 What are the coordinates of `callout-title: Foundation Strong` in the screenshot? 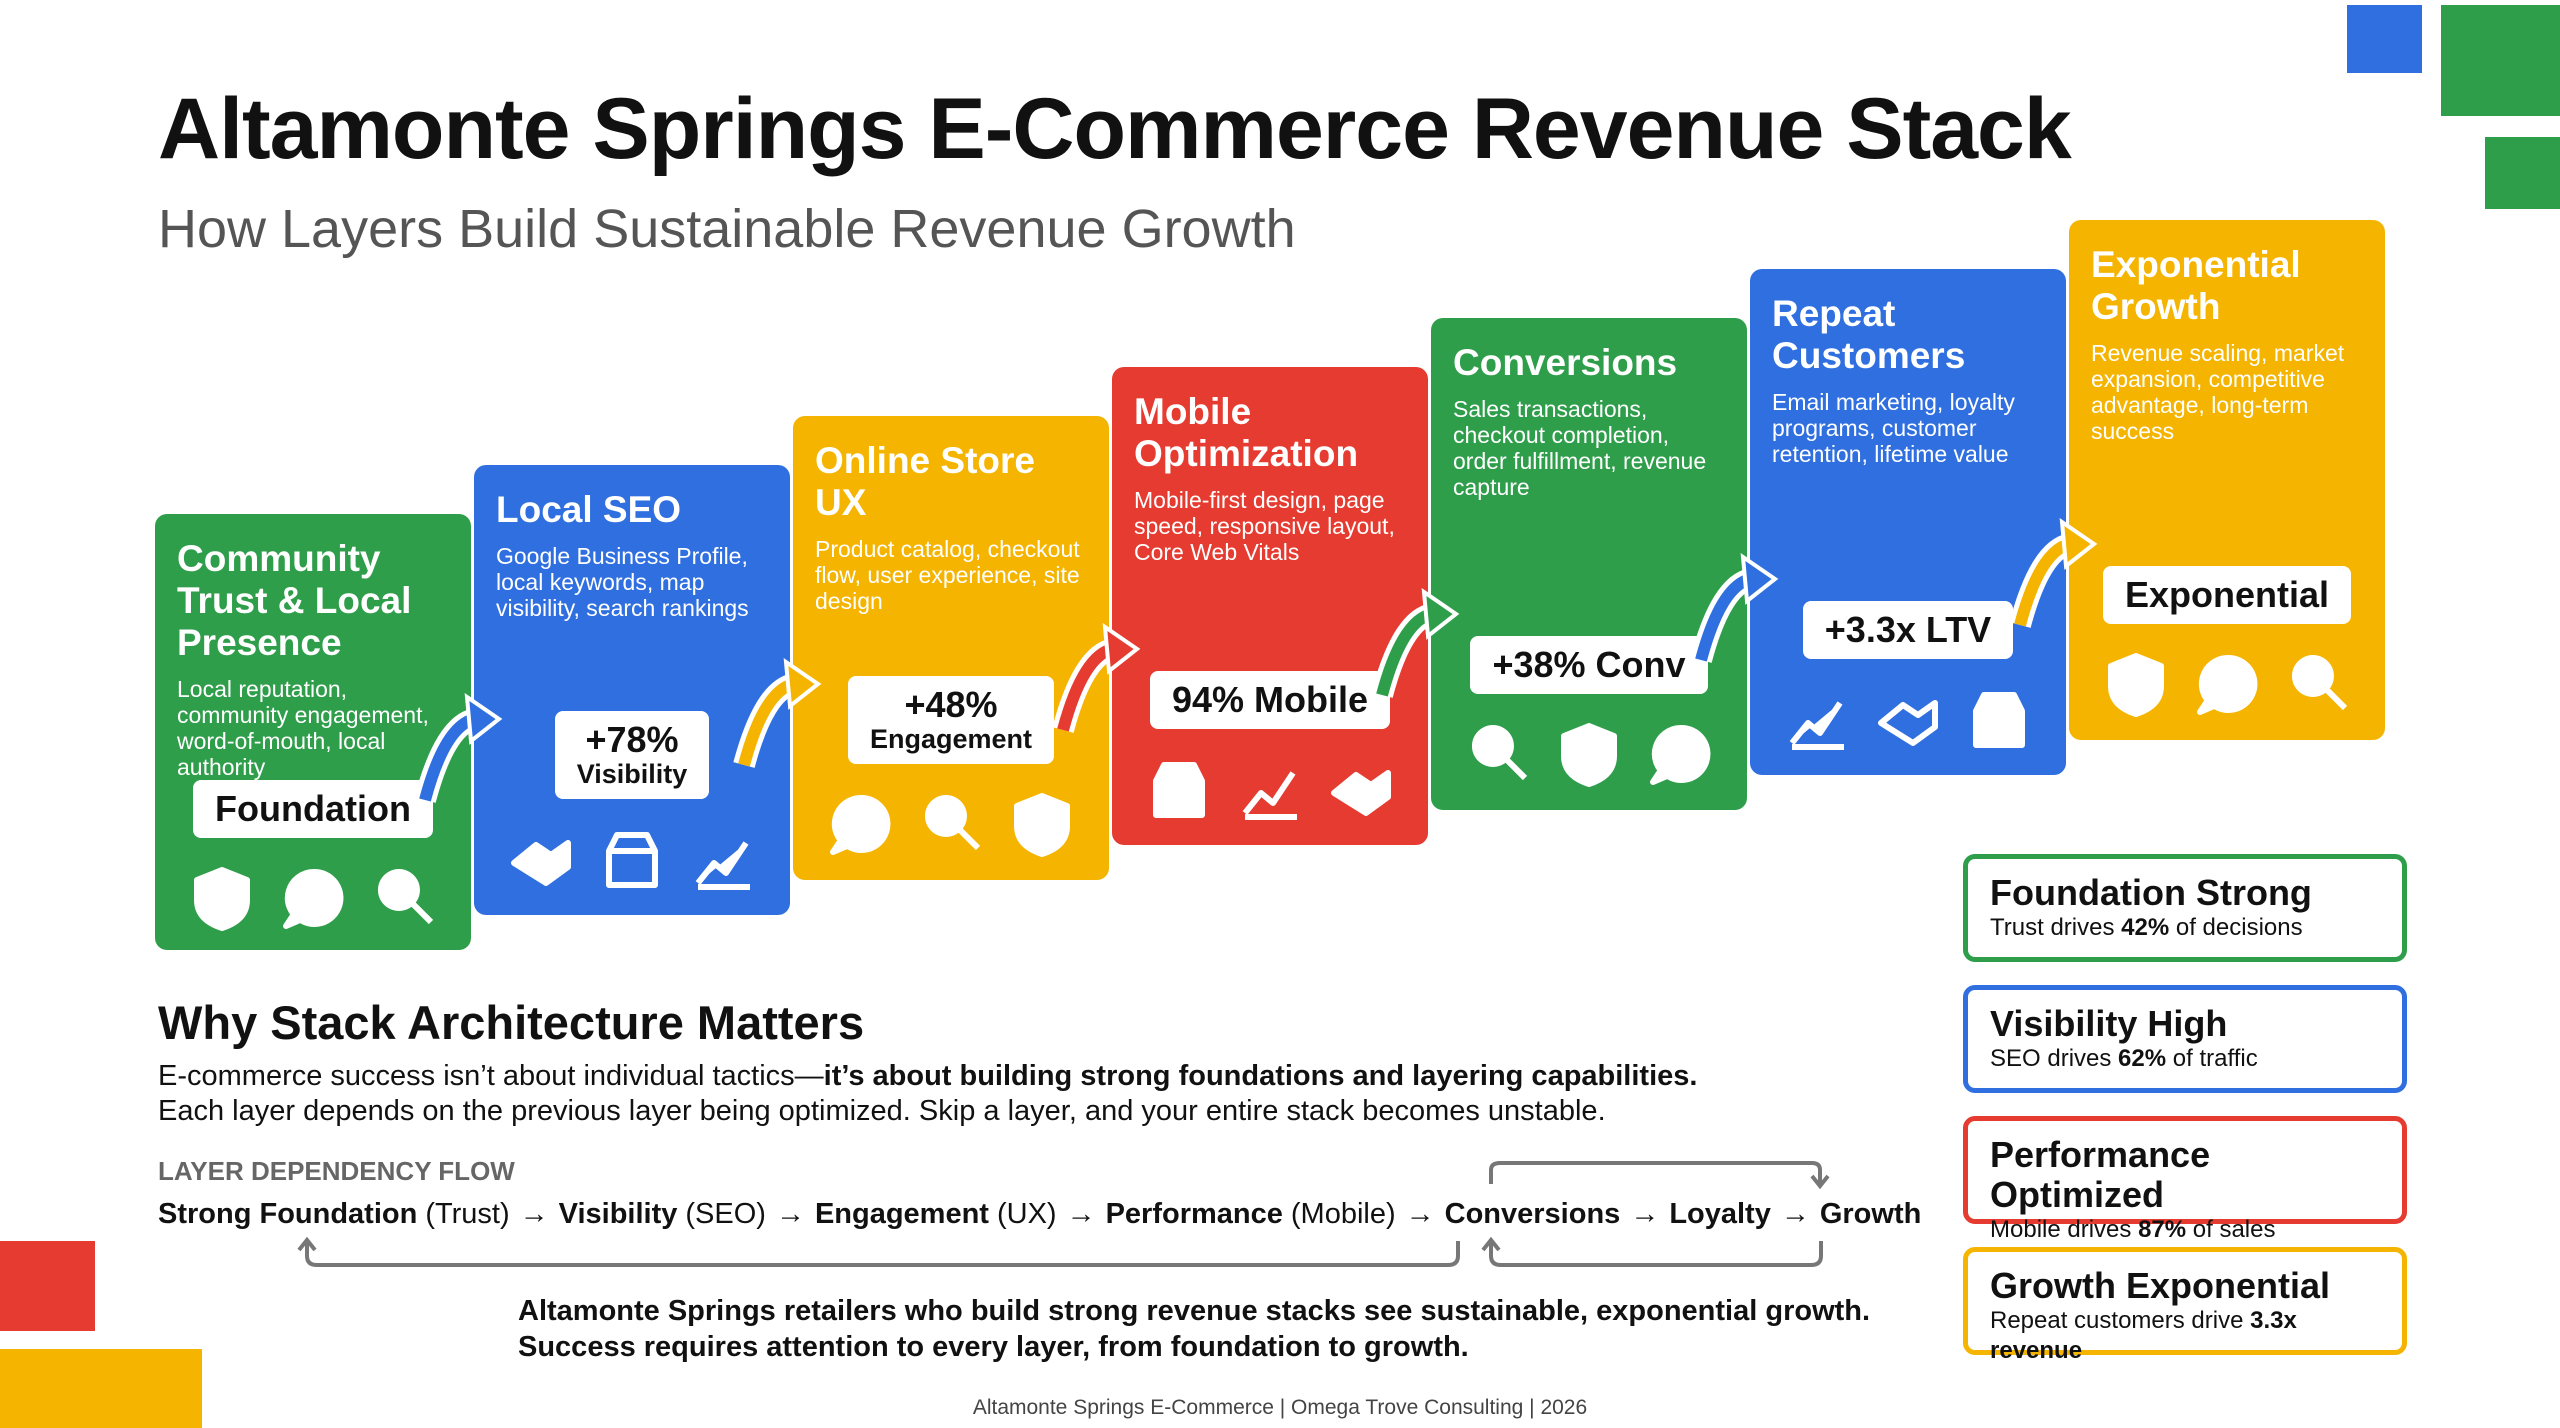 It's located at (2151, 892).